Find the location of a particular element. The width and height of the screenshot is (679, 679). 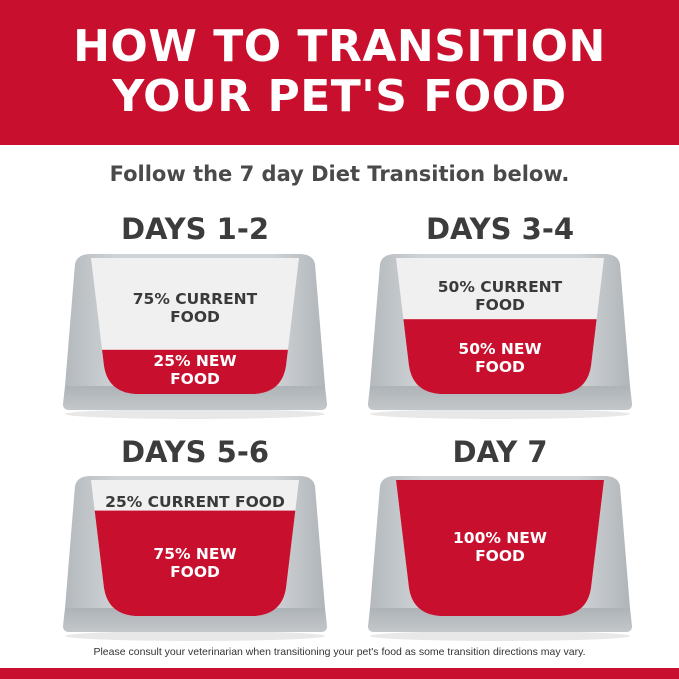

bowl-stage-3: 25% CURRENT FOOD 75% NEW FOOD is located at coordinates (195, 558).